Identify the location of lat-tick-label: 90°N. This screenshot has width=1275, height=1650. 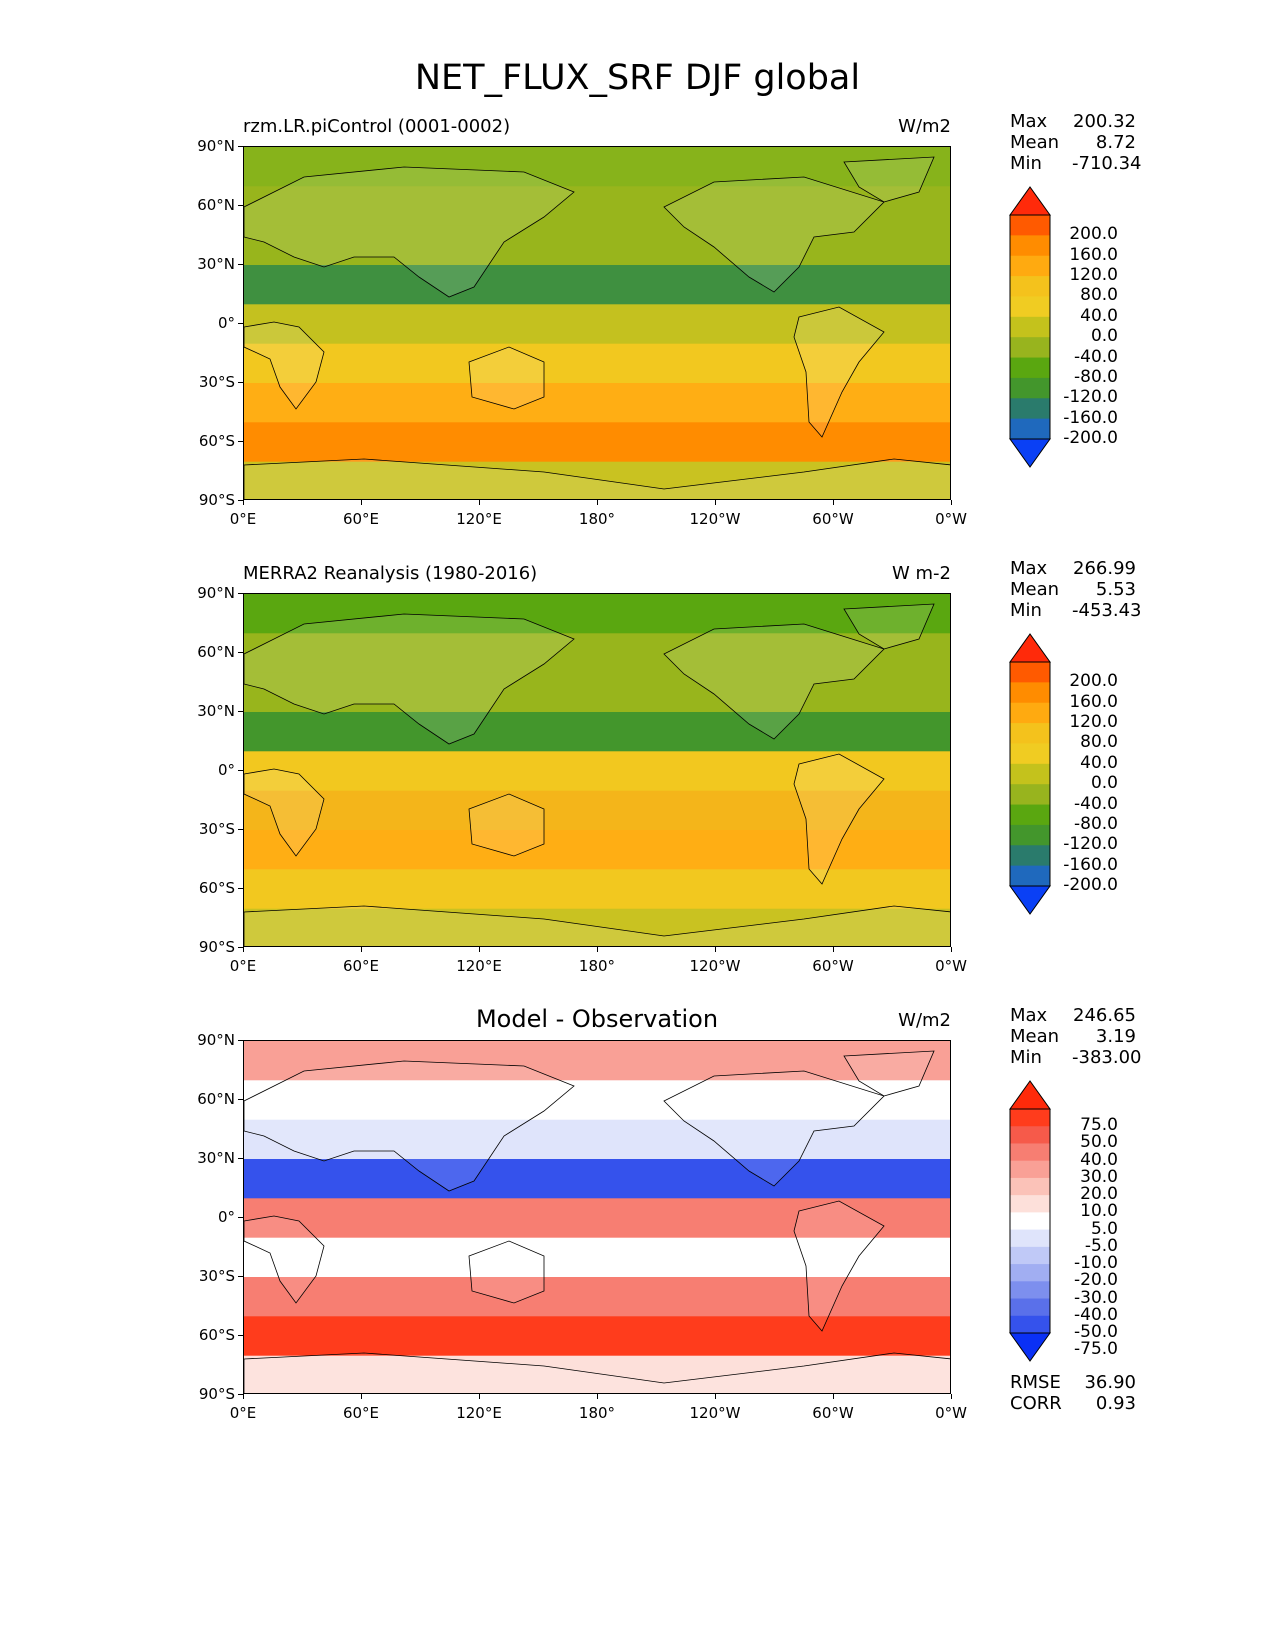
(216, 146).